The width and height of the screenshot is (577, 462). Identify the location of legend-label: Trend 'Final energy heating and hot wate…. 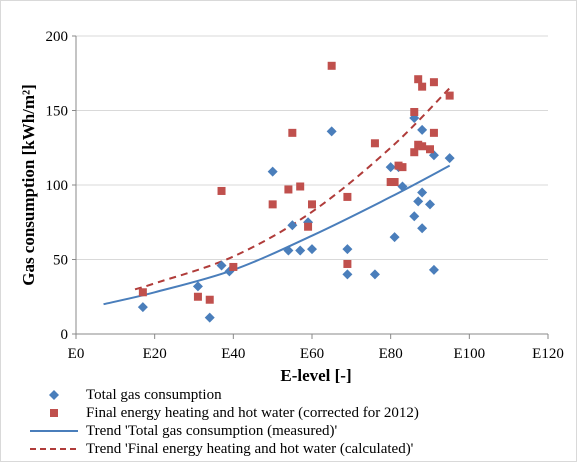
(250, 449).